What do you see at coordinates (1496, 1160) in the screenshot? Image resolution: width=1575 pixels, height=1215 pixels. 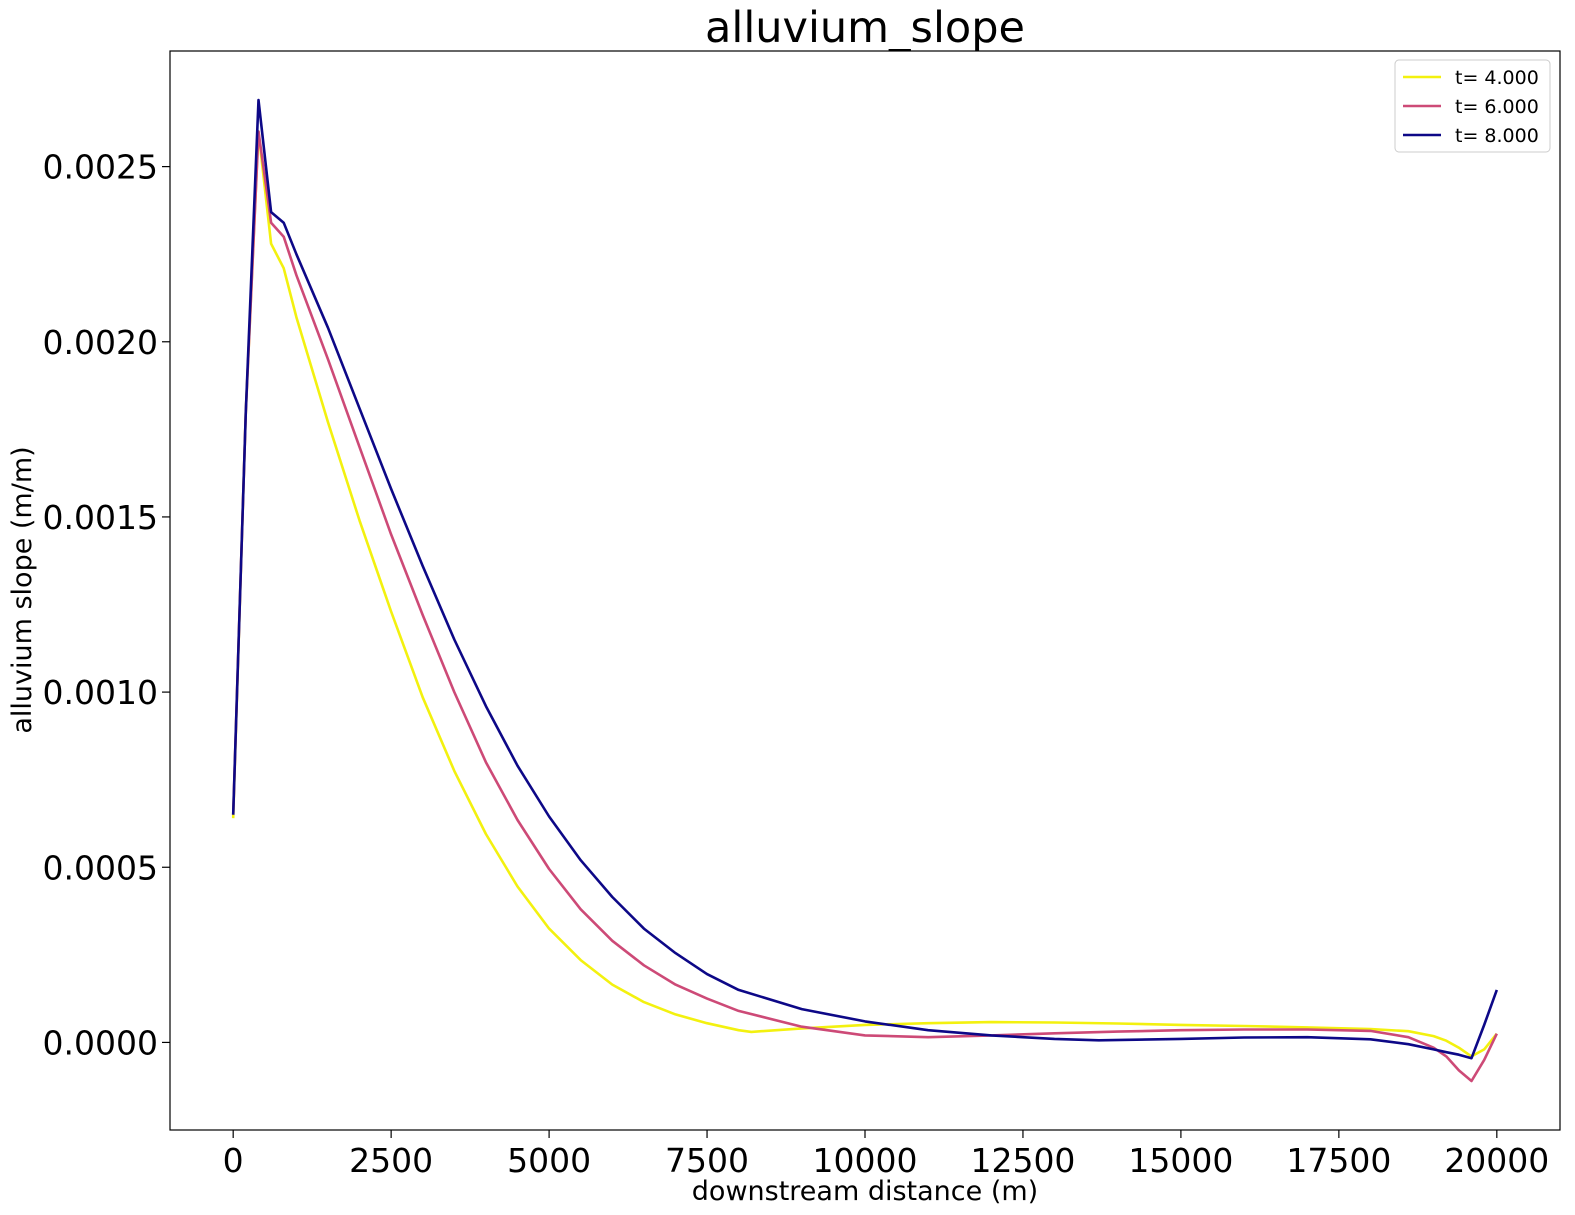 I see `x-tick-label: 20000` at bounding box center [1496, 1160].